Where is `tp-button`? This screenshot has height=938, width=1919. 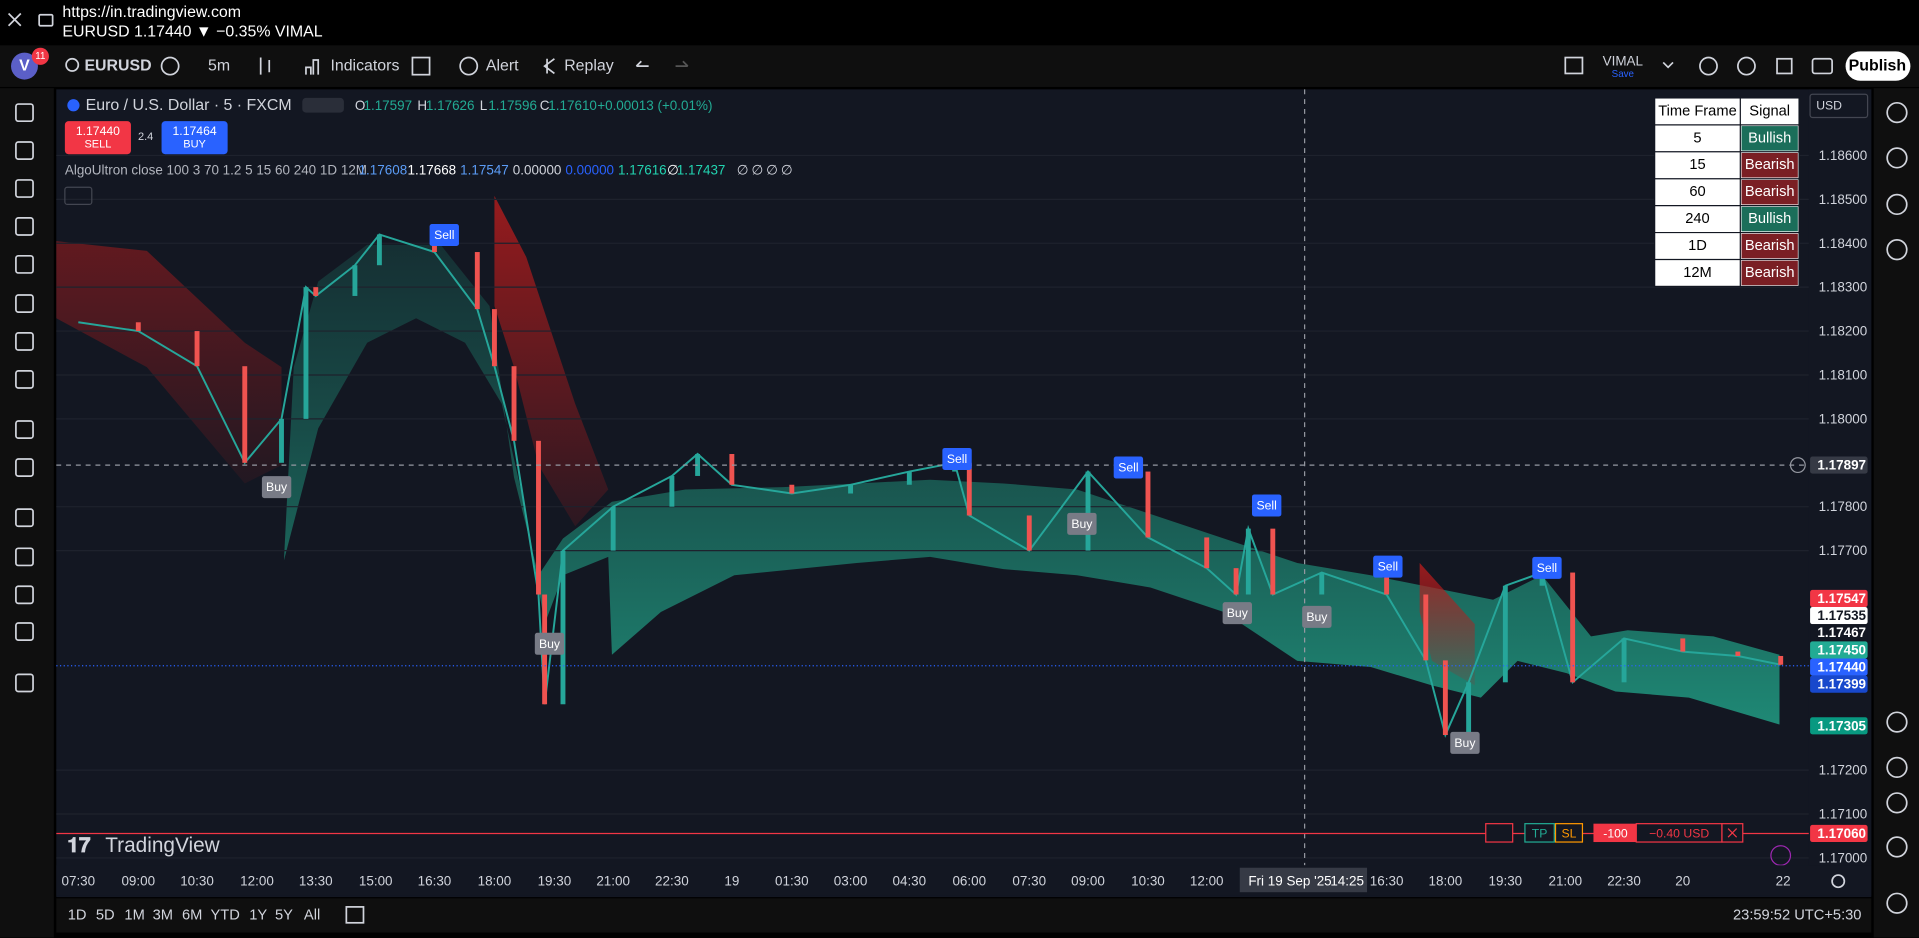
tp-button is located at coordinates (1539, 833).